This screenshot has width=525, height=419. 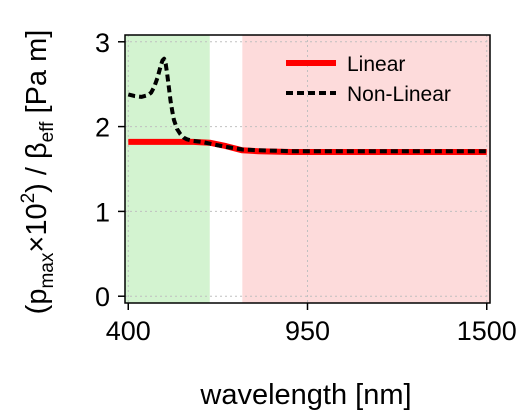 I want to click on y-tick-label-2: 2, so click(x=102, y=128).